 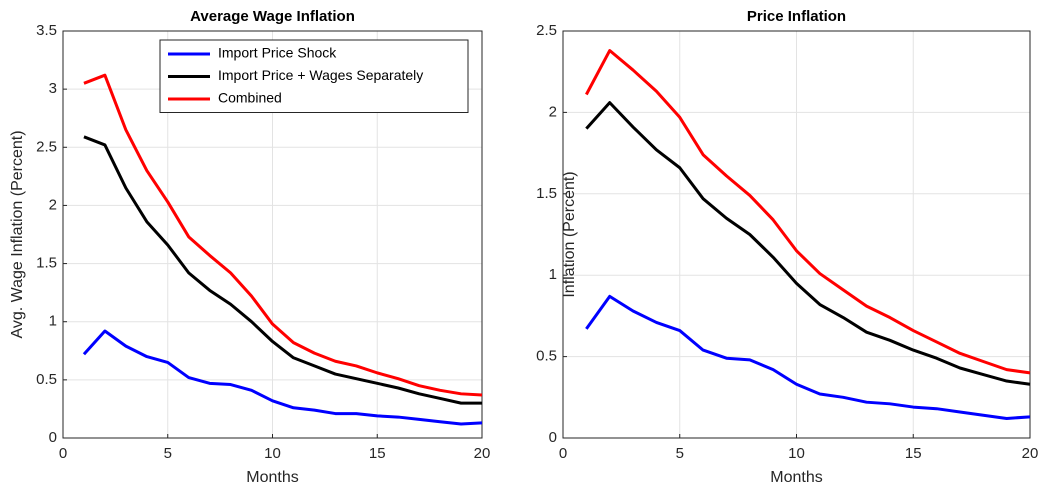 I want to click on legend-label: Import Price Shock, so click(x=277, y=53).